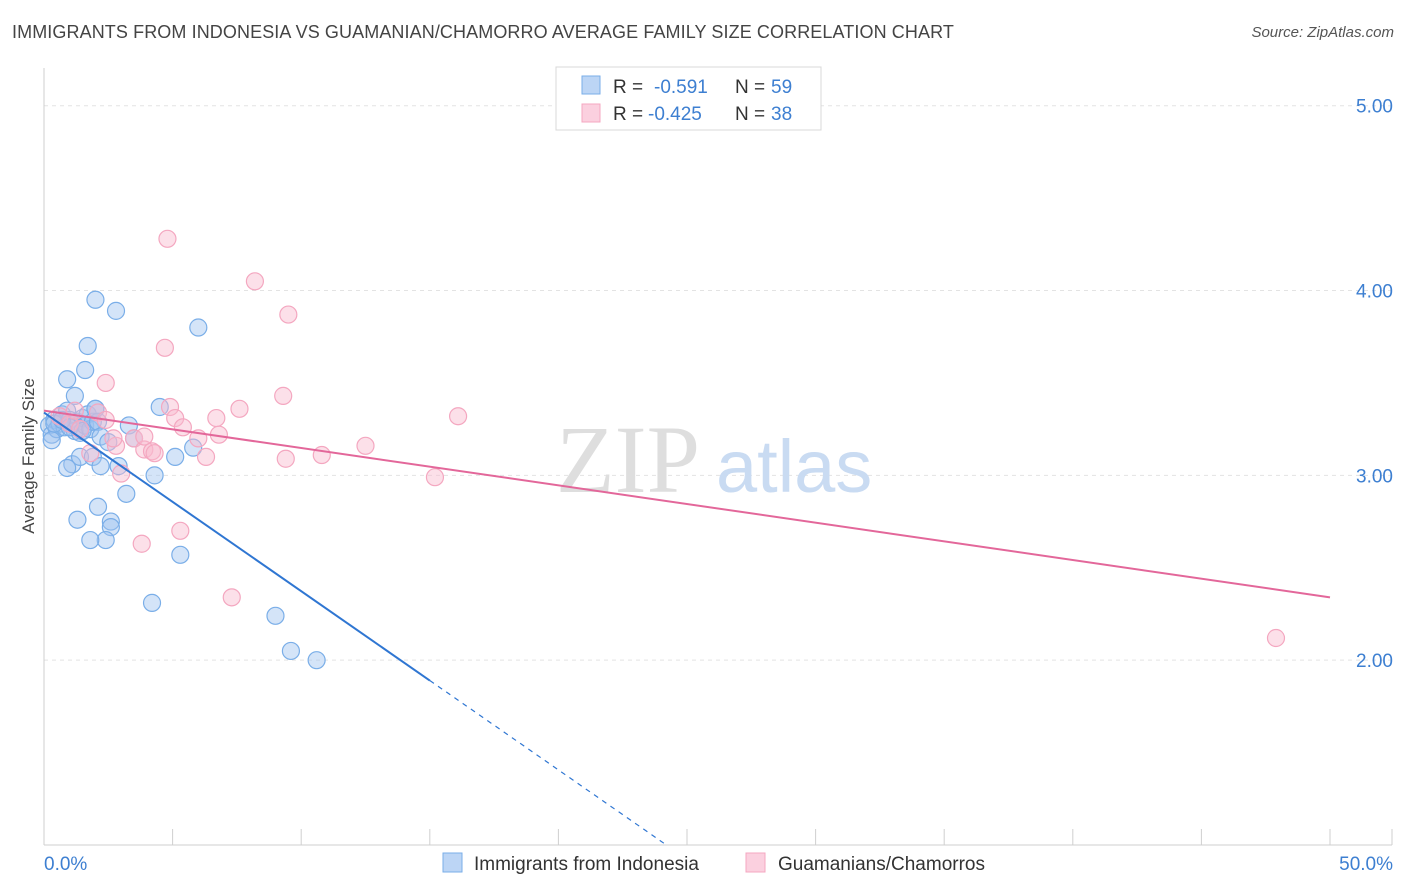 The image size is (1406, 892). Describe the element at coordinates (628, 459) in the screenshot. I see `watermark-zip: ZIP` at that location.